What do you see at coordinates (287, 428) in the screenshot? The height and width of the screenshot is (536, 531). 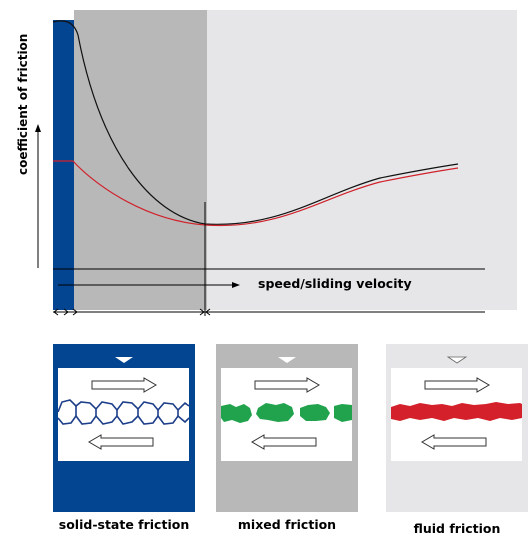 I see `panel-mixed` at bounding box center [287, 428].